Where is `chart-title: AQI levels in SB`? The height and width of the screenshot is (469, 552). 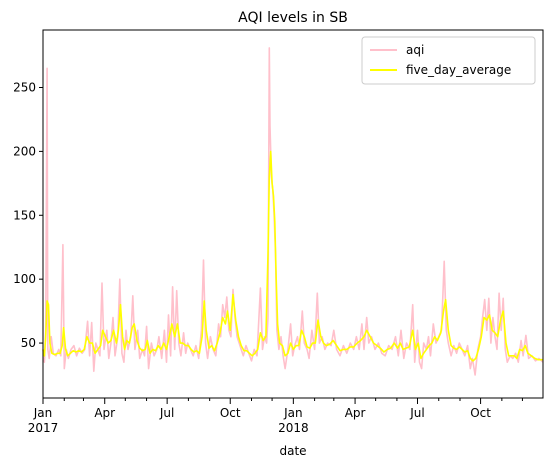
chart-title: AQI levels in SB is located at coordinates (293, 18).